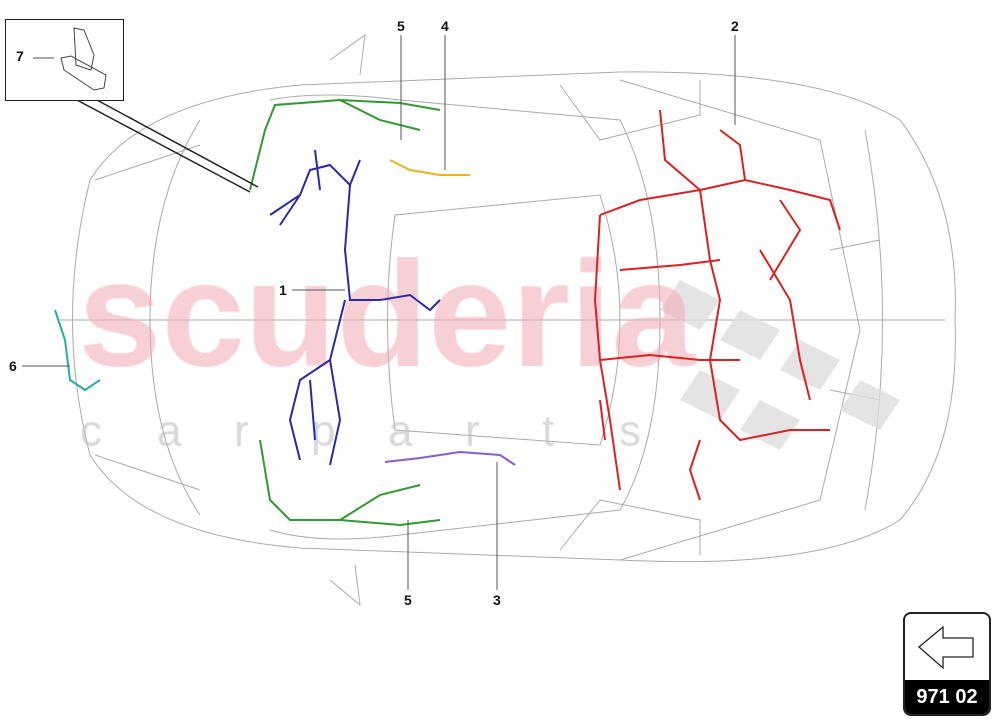 Image resolution: width=1000 pixels, height=727 pixels. What do you see at coordinates (401, 26) in the screenshot?
I see `callout-5-top: 5` at bounding box center [401, 26].